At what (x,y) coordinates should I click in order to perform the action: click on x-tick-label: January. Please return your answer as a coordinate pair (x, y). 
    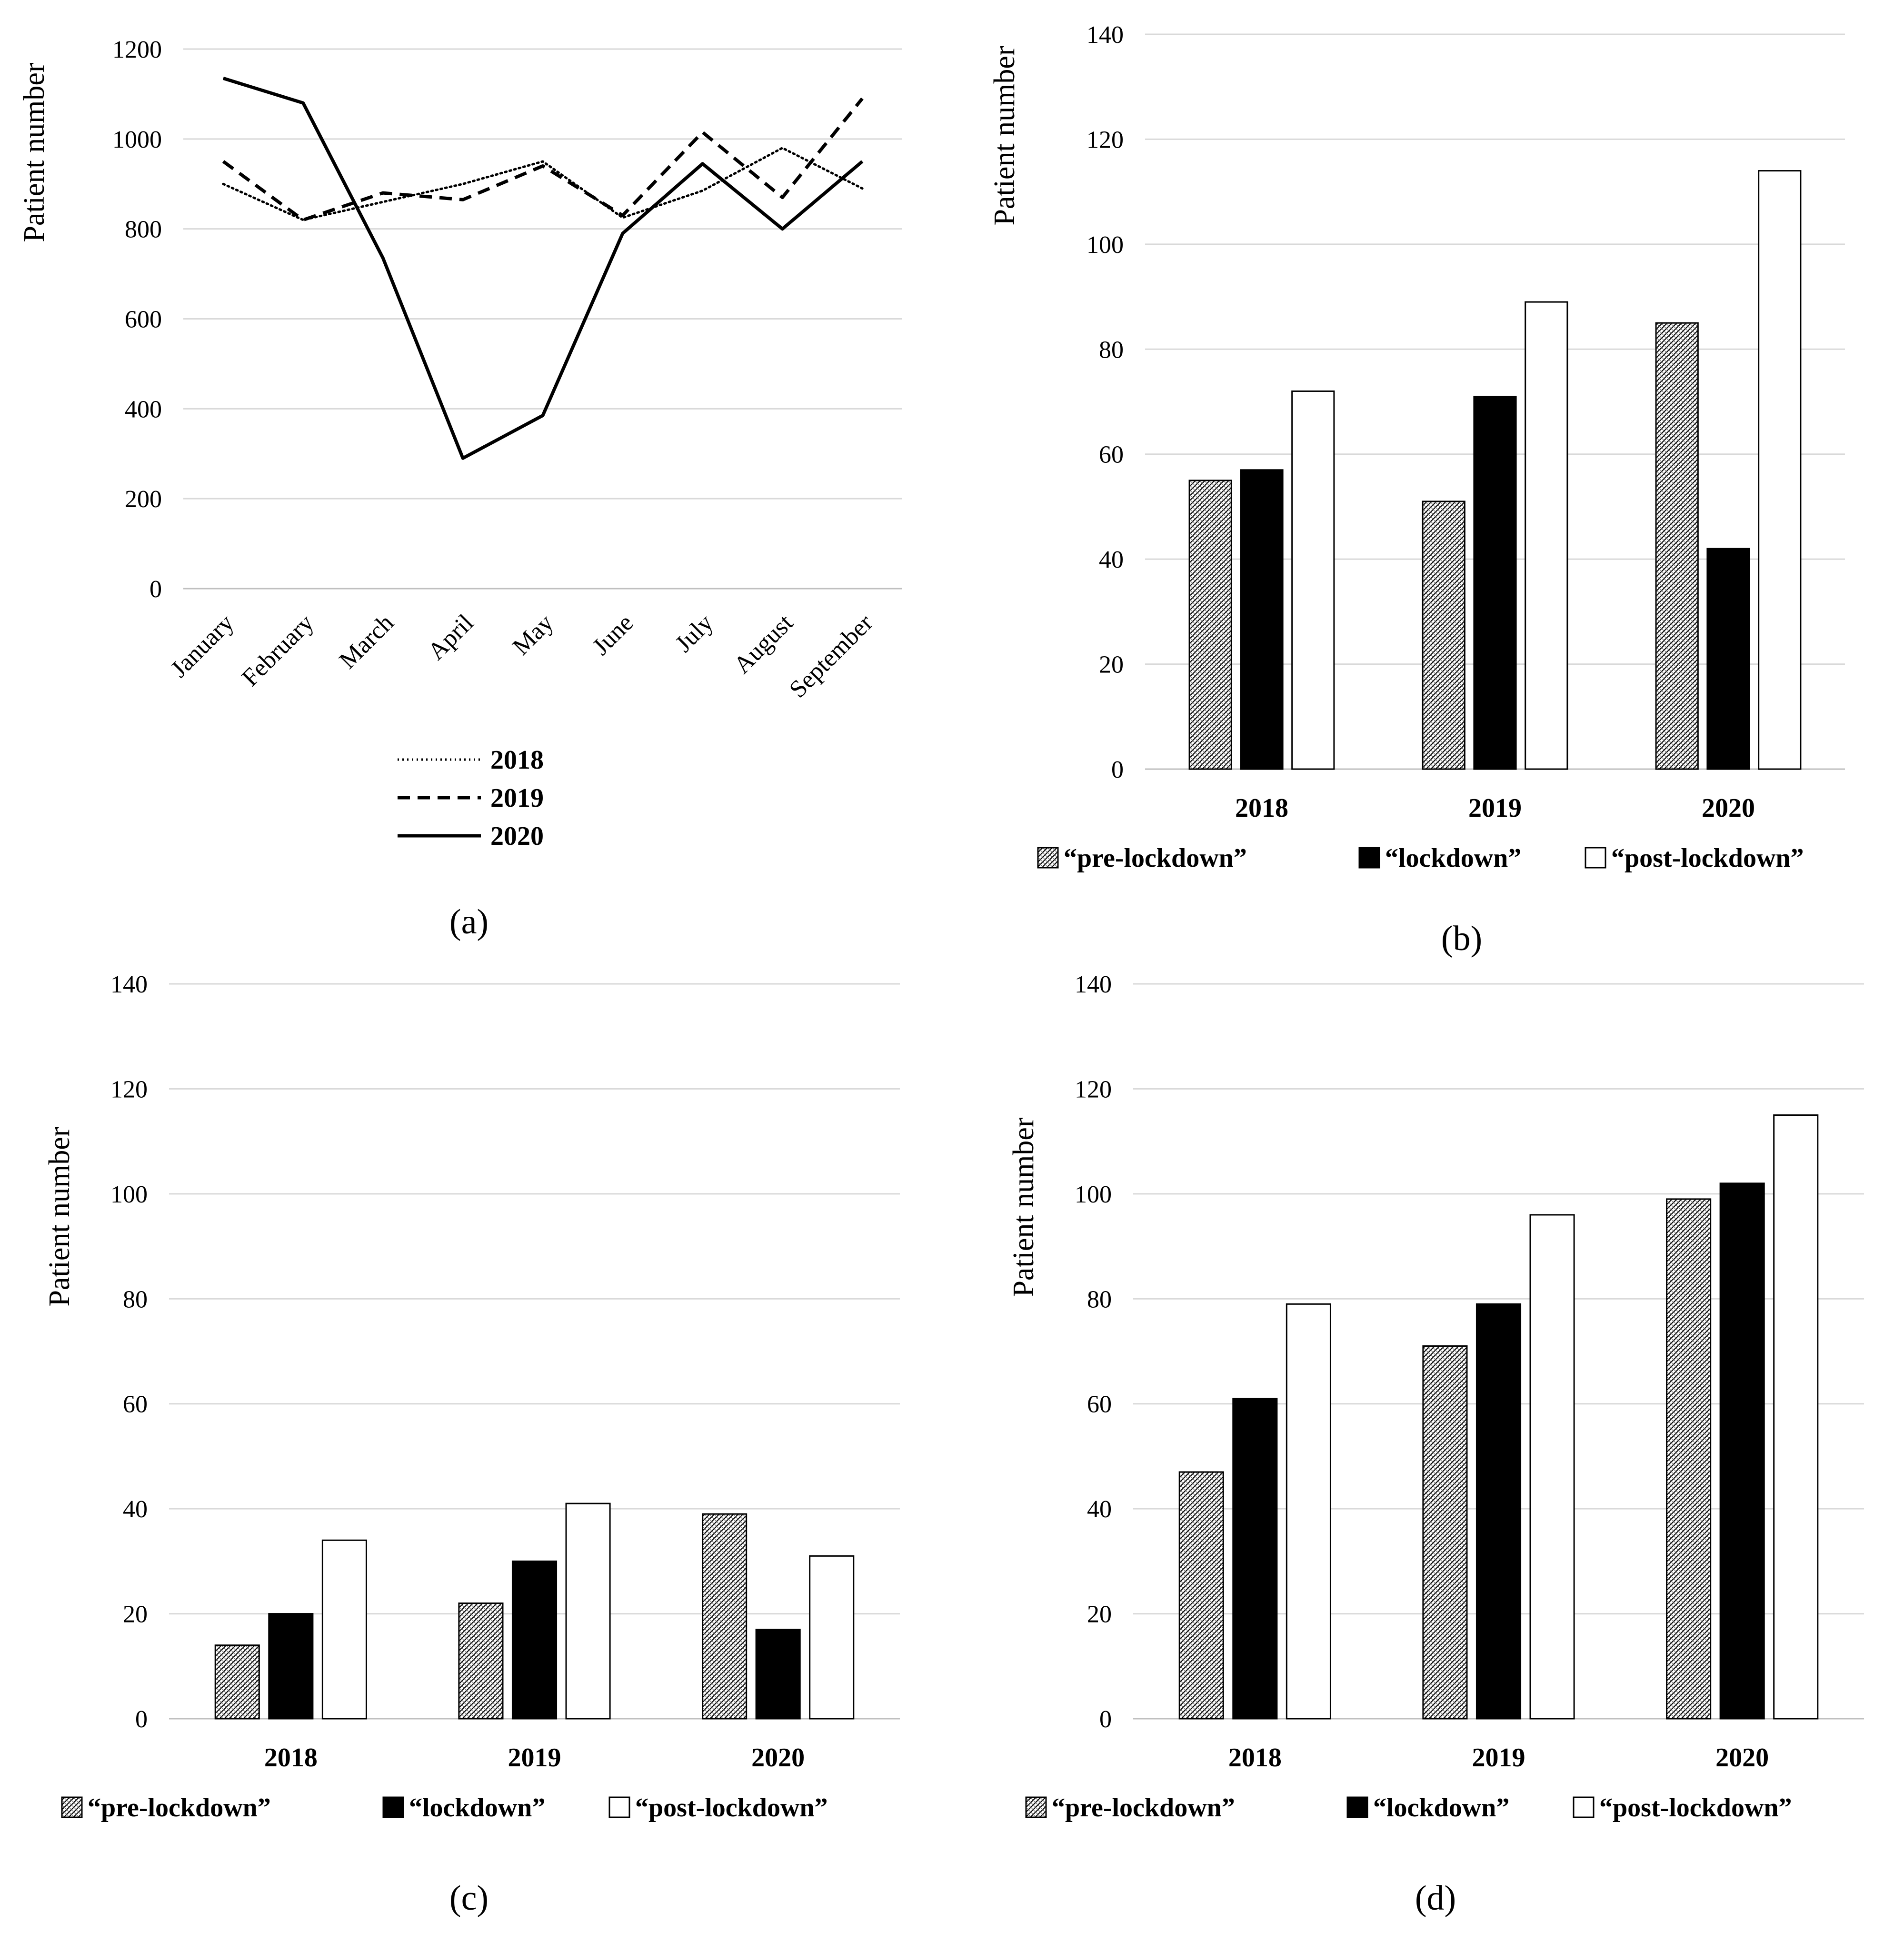
    Looking at the image, I should click on (202, 646).